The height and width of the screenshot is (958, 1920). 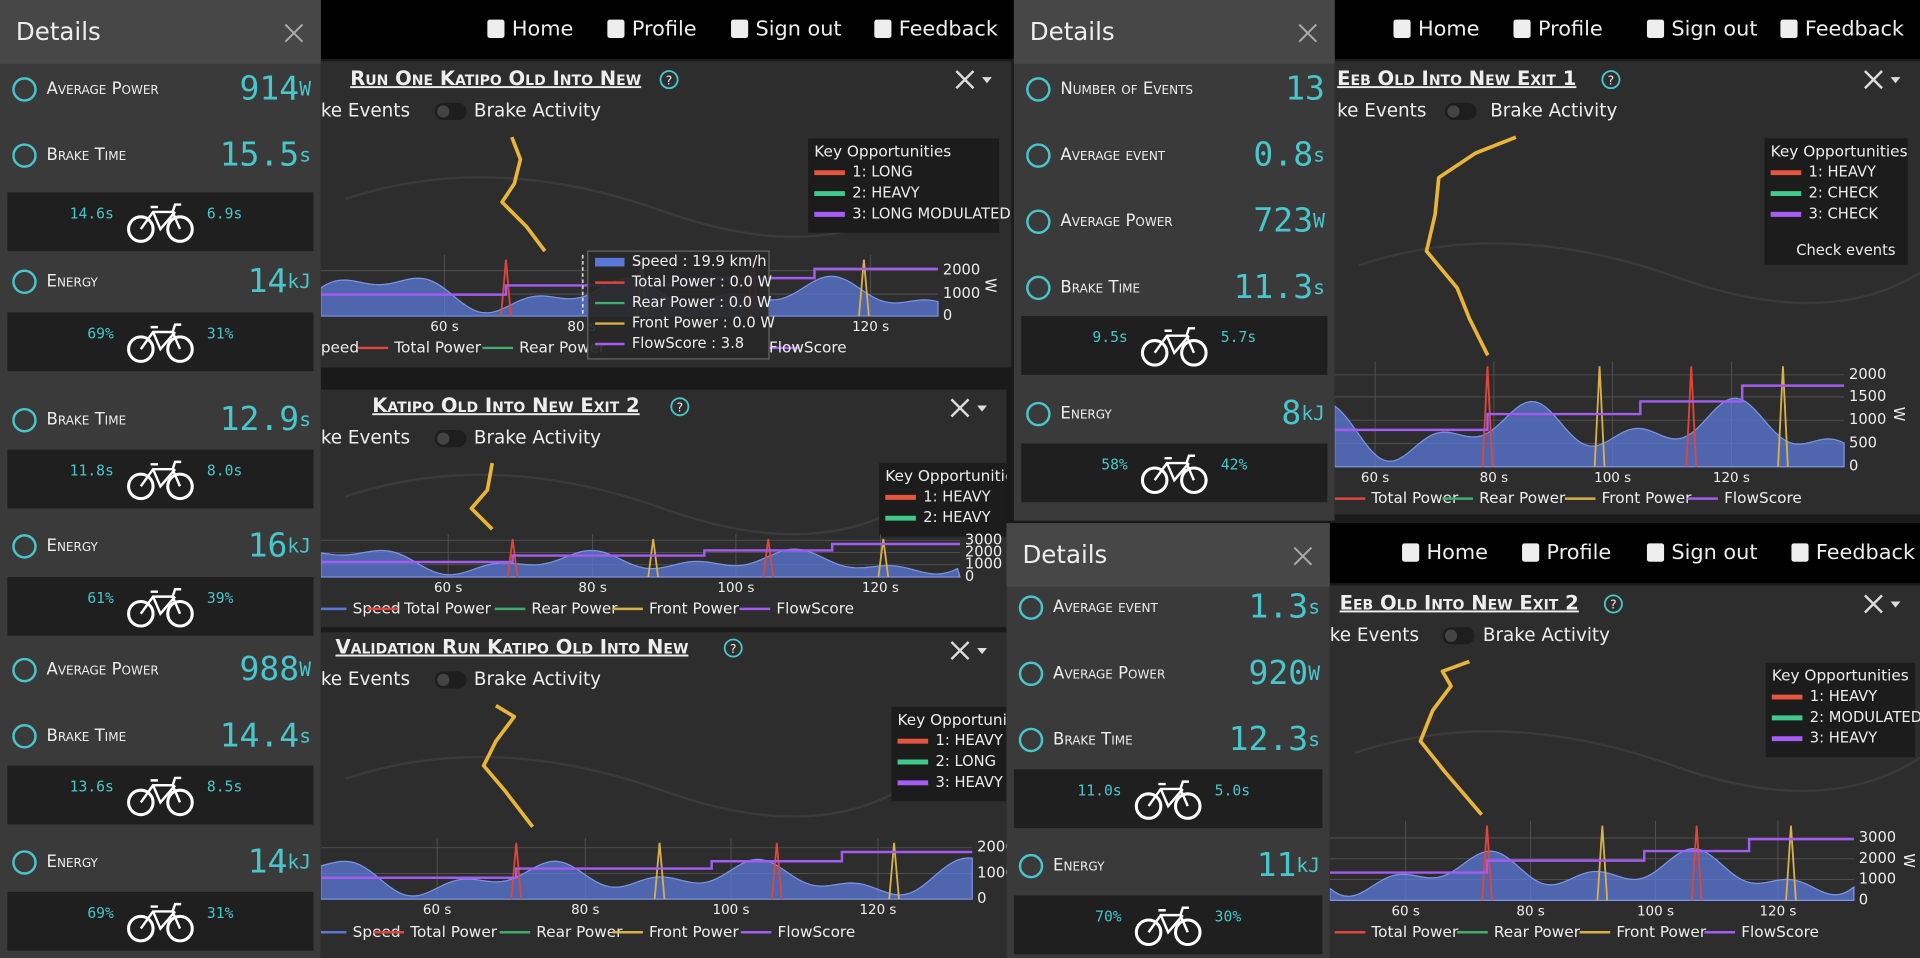 What do you see at coordinates (1283, 219) in the screenshot?
I see `stat-number: 723` at bounding box center [1283, 219].